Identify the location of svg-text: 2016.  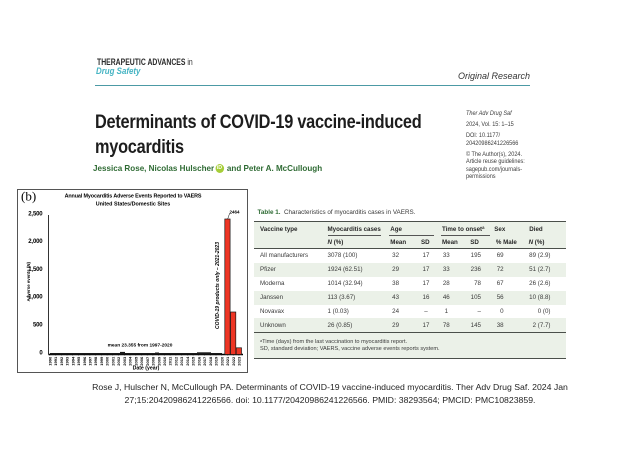
(198, 361).